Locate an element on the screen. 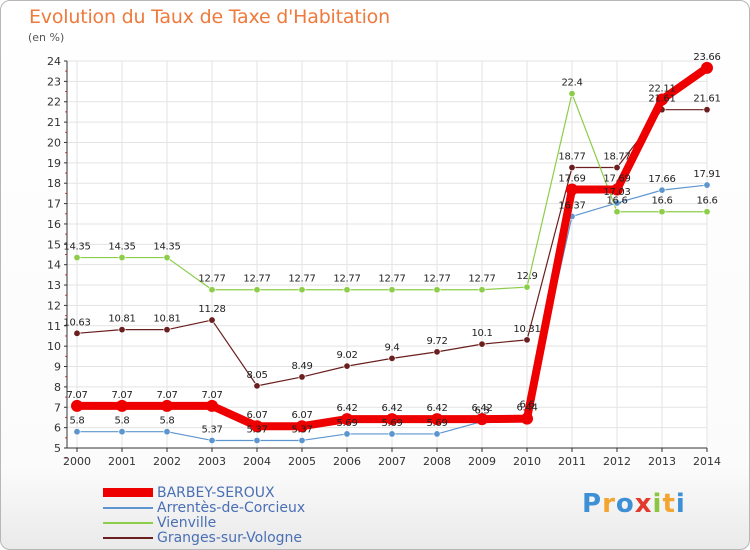 The image size is (750, 550). data-label: 5.69 is located at coordinates (436, 423).